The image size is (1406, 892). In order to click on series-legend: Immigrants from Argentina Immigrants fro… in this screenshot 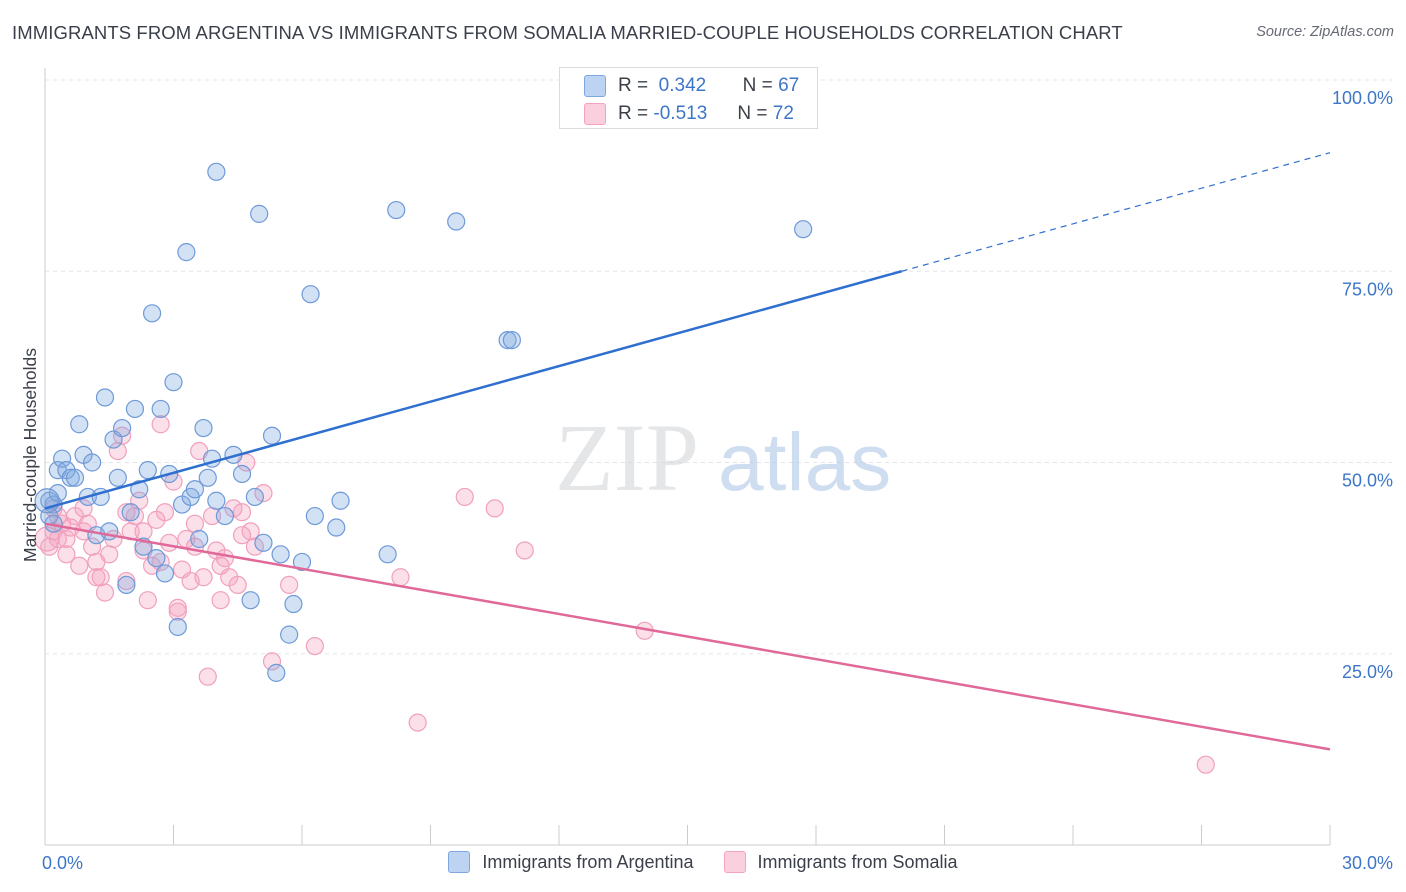, I will do `click(703, 862)`.